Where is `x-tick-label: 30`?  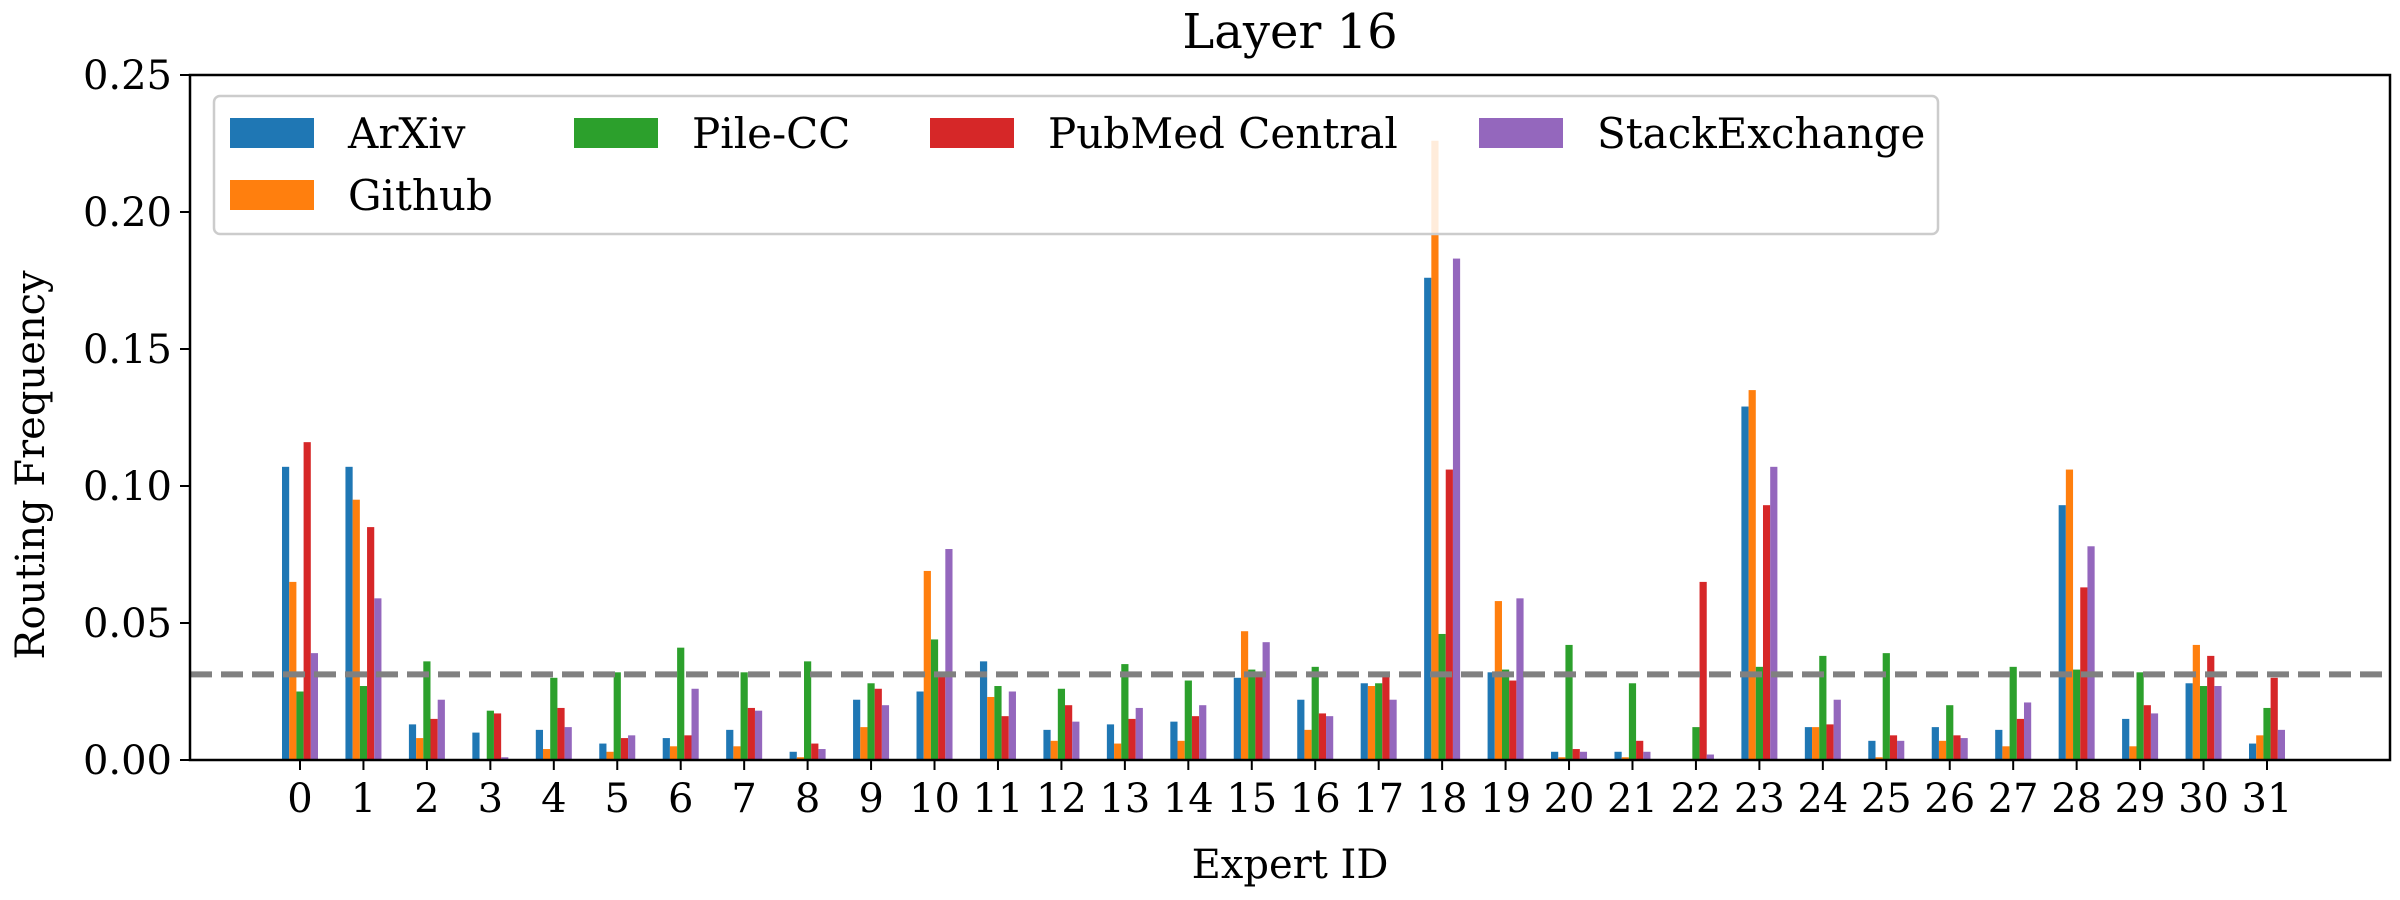
x-tick-label: 30 is located at coordinates (2203, 799).